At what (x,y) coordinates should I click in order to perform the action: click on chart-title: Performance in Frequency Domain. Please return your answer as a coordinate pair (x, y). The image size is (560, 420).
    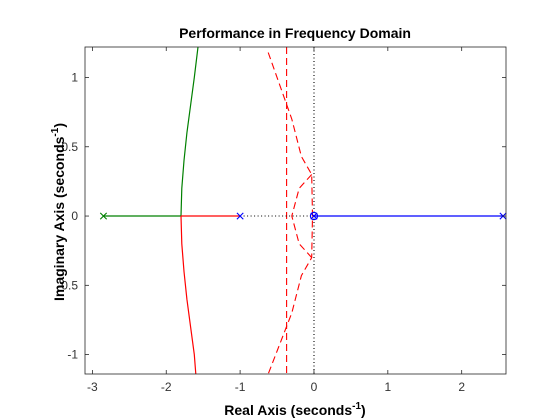
    Looking at the image, I should click on (295, 33).